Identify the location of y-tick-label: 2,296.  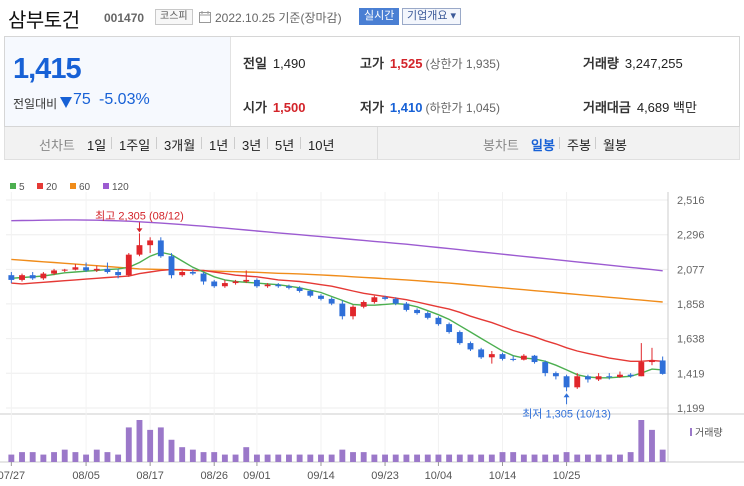
(691, 236).